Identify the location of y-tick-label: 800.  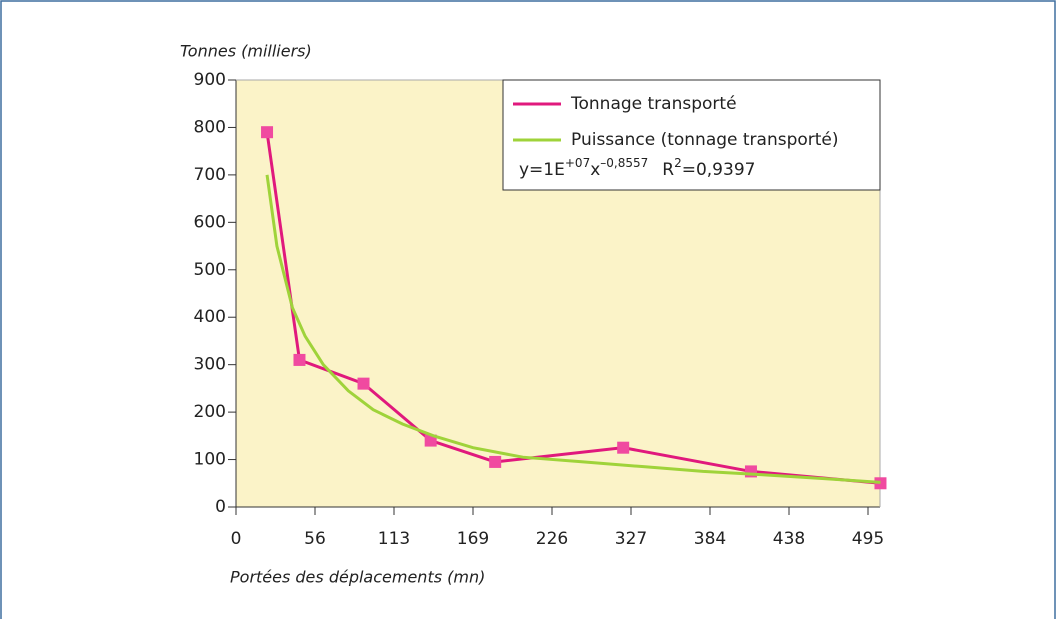
(210, 127).